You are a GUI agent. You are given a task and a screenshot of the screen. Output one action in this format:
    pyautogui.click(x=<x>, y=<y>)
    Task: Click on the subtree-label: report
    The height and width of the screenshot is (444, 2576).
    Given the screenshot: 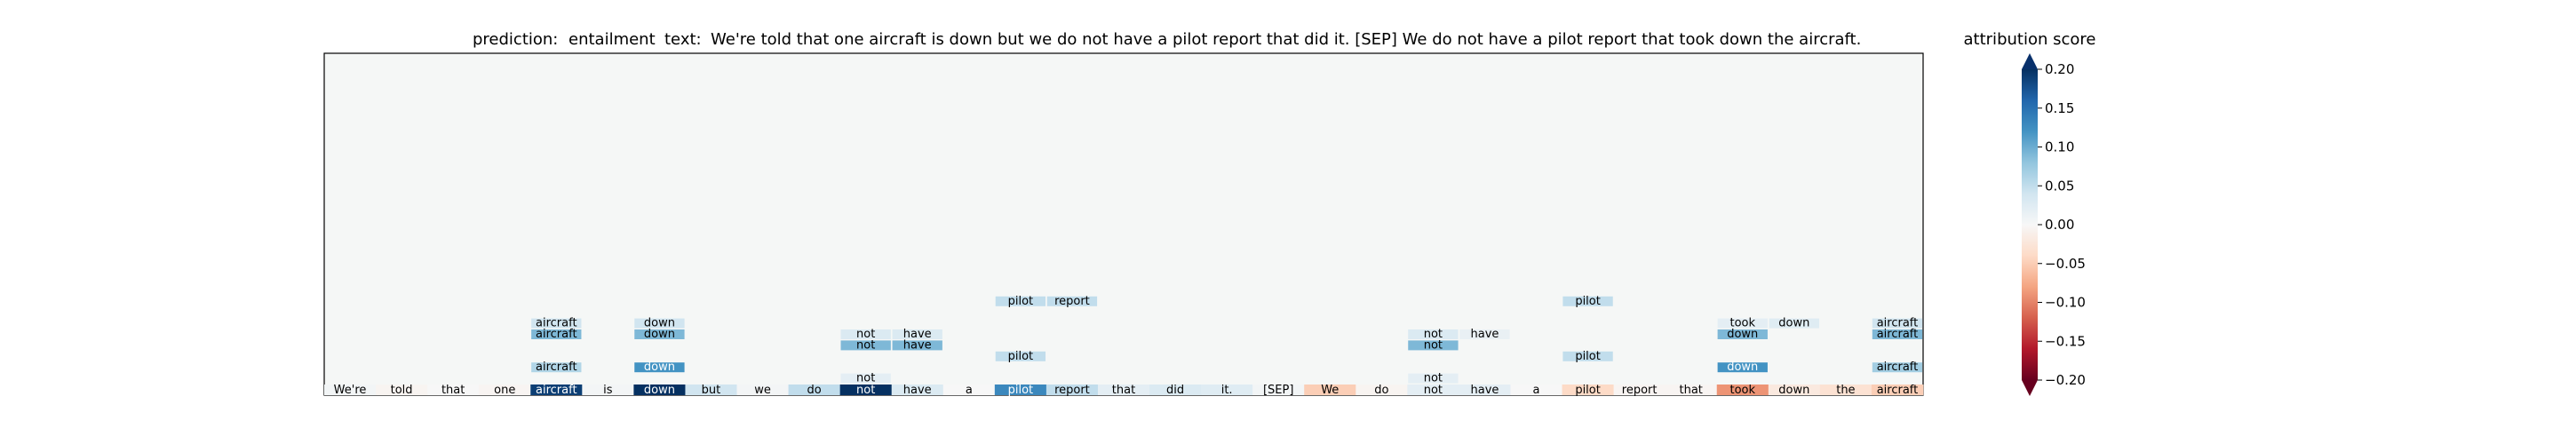 What is the action you would take?
    pyautogui.click(x=1072, y=301)
    